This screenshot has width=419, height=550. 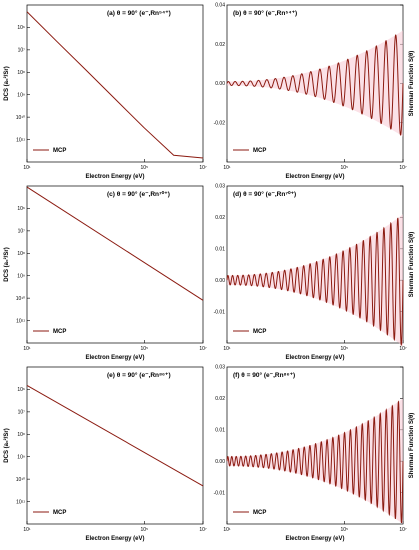 I want to click on plot-frame-a, so click(x=115, y=83).